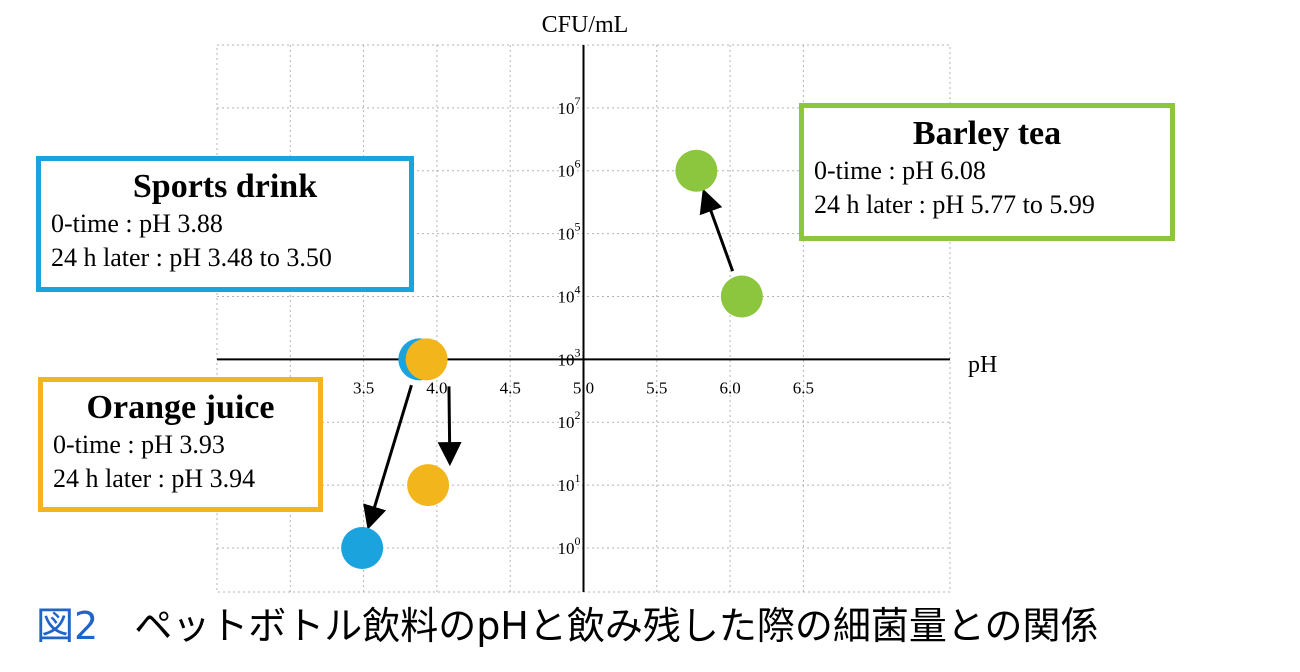 Image resolution: width=1300 pixels, height=672 pixels. Describe the element at coordinates (549, 359) in the screenshot. I see `arrows` at that location.